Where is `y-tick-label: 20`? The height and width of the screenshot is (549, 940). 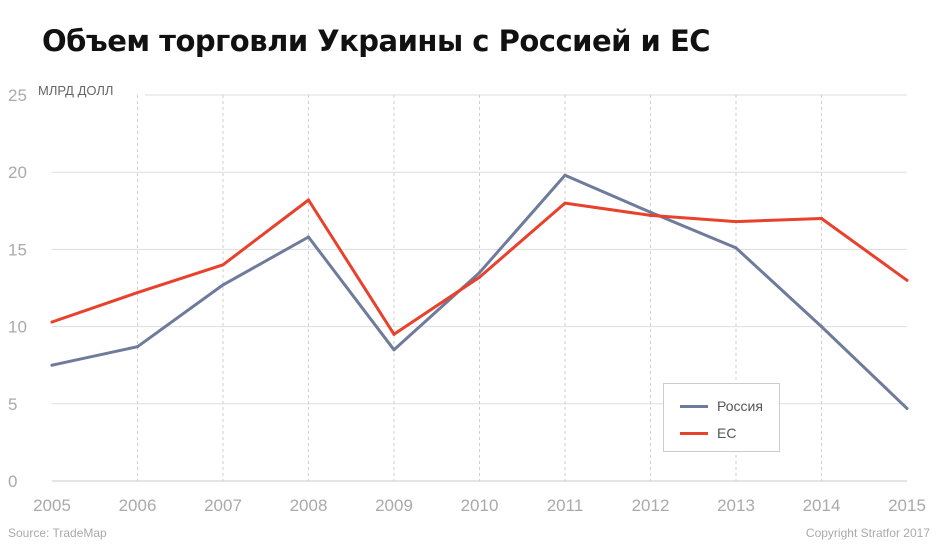
y-tick-label: 20 is located at coordinates (17, 172).